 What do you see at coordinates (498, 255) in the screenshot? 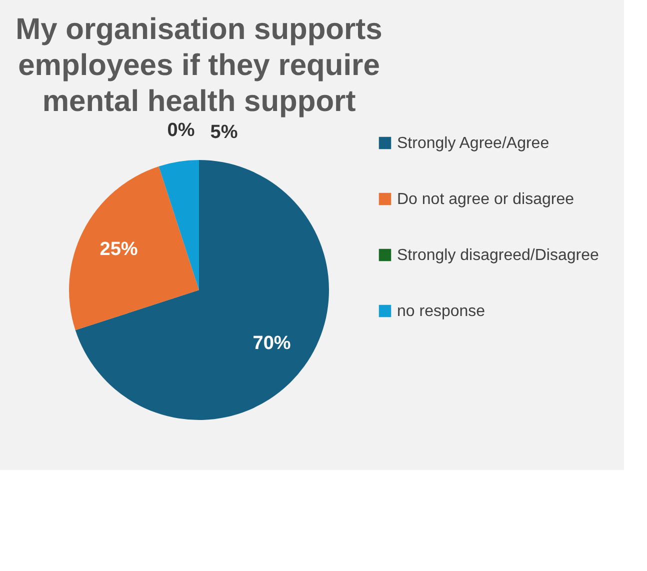
I see `legend-label: Strongly disagreed/Disagree` at bounding box center [498, 255].